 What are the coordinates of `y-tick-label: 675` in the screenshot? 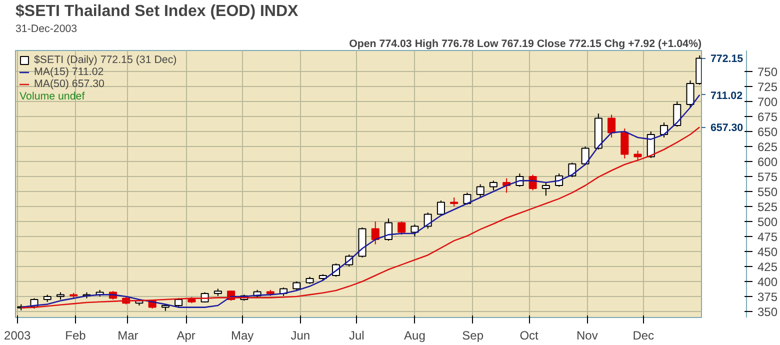 It's located at (768, 117).